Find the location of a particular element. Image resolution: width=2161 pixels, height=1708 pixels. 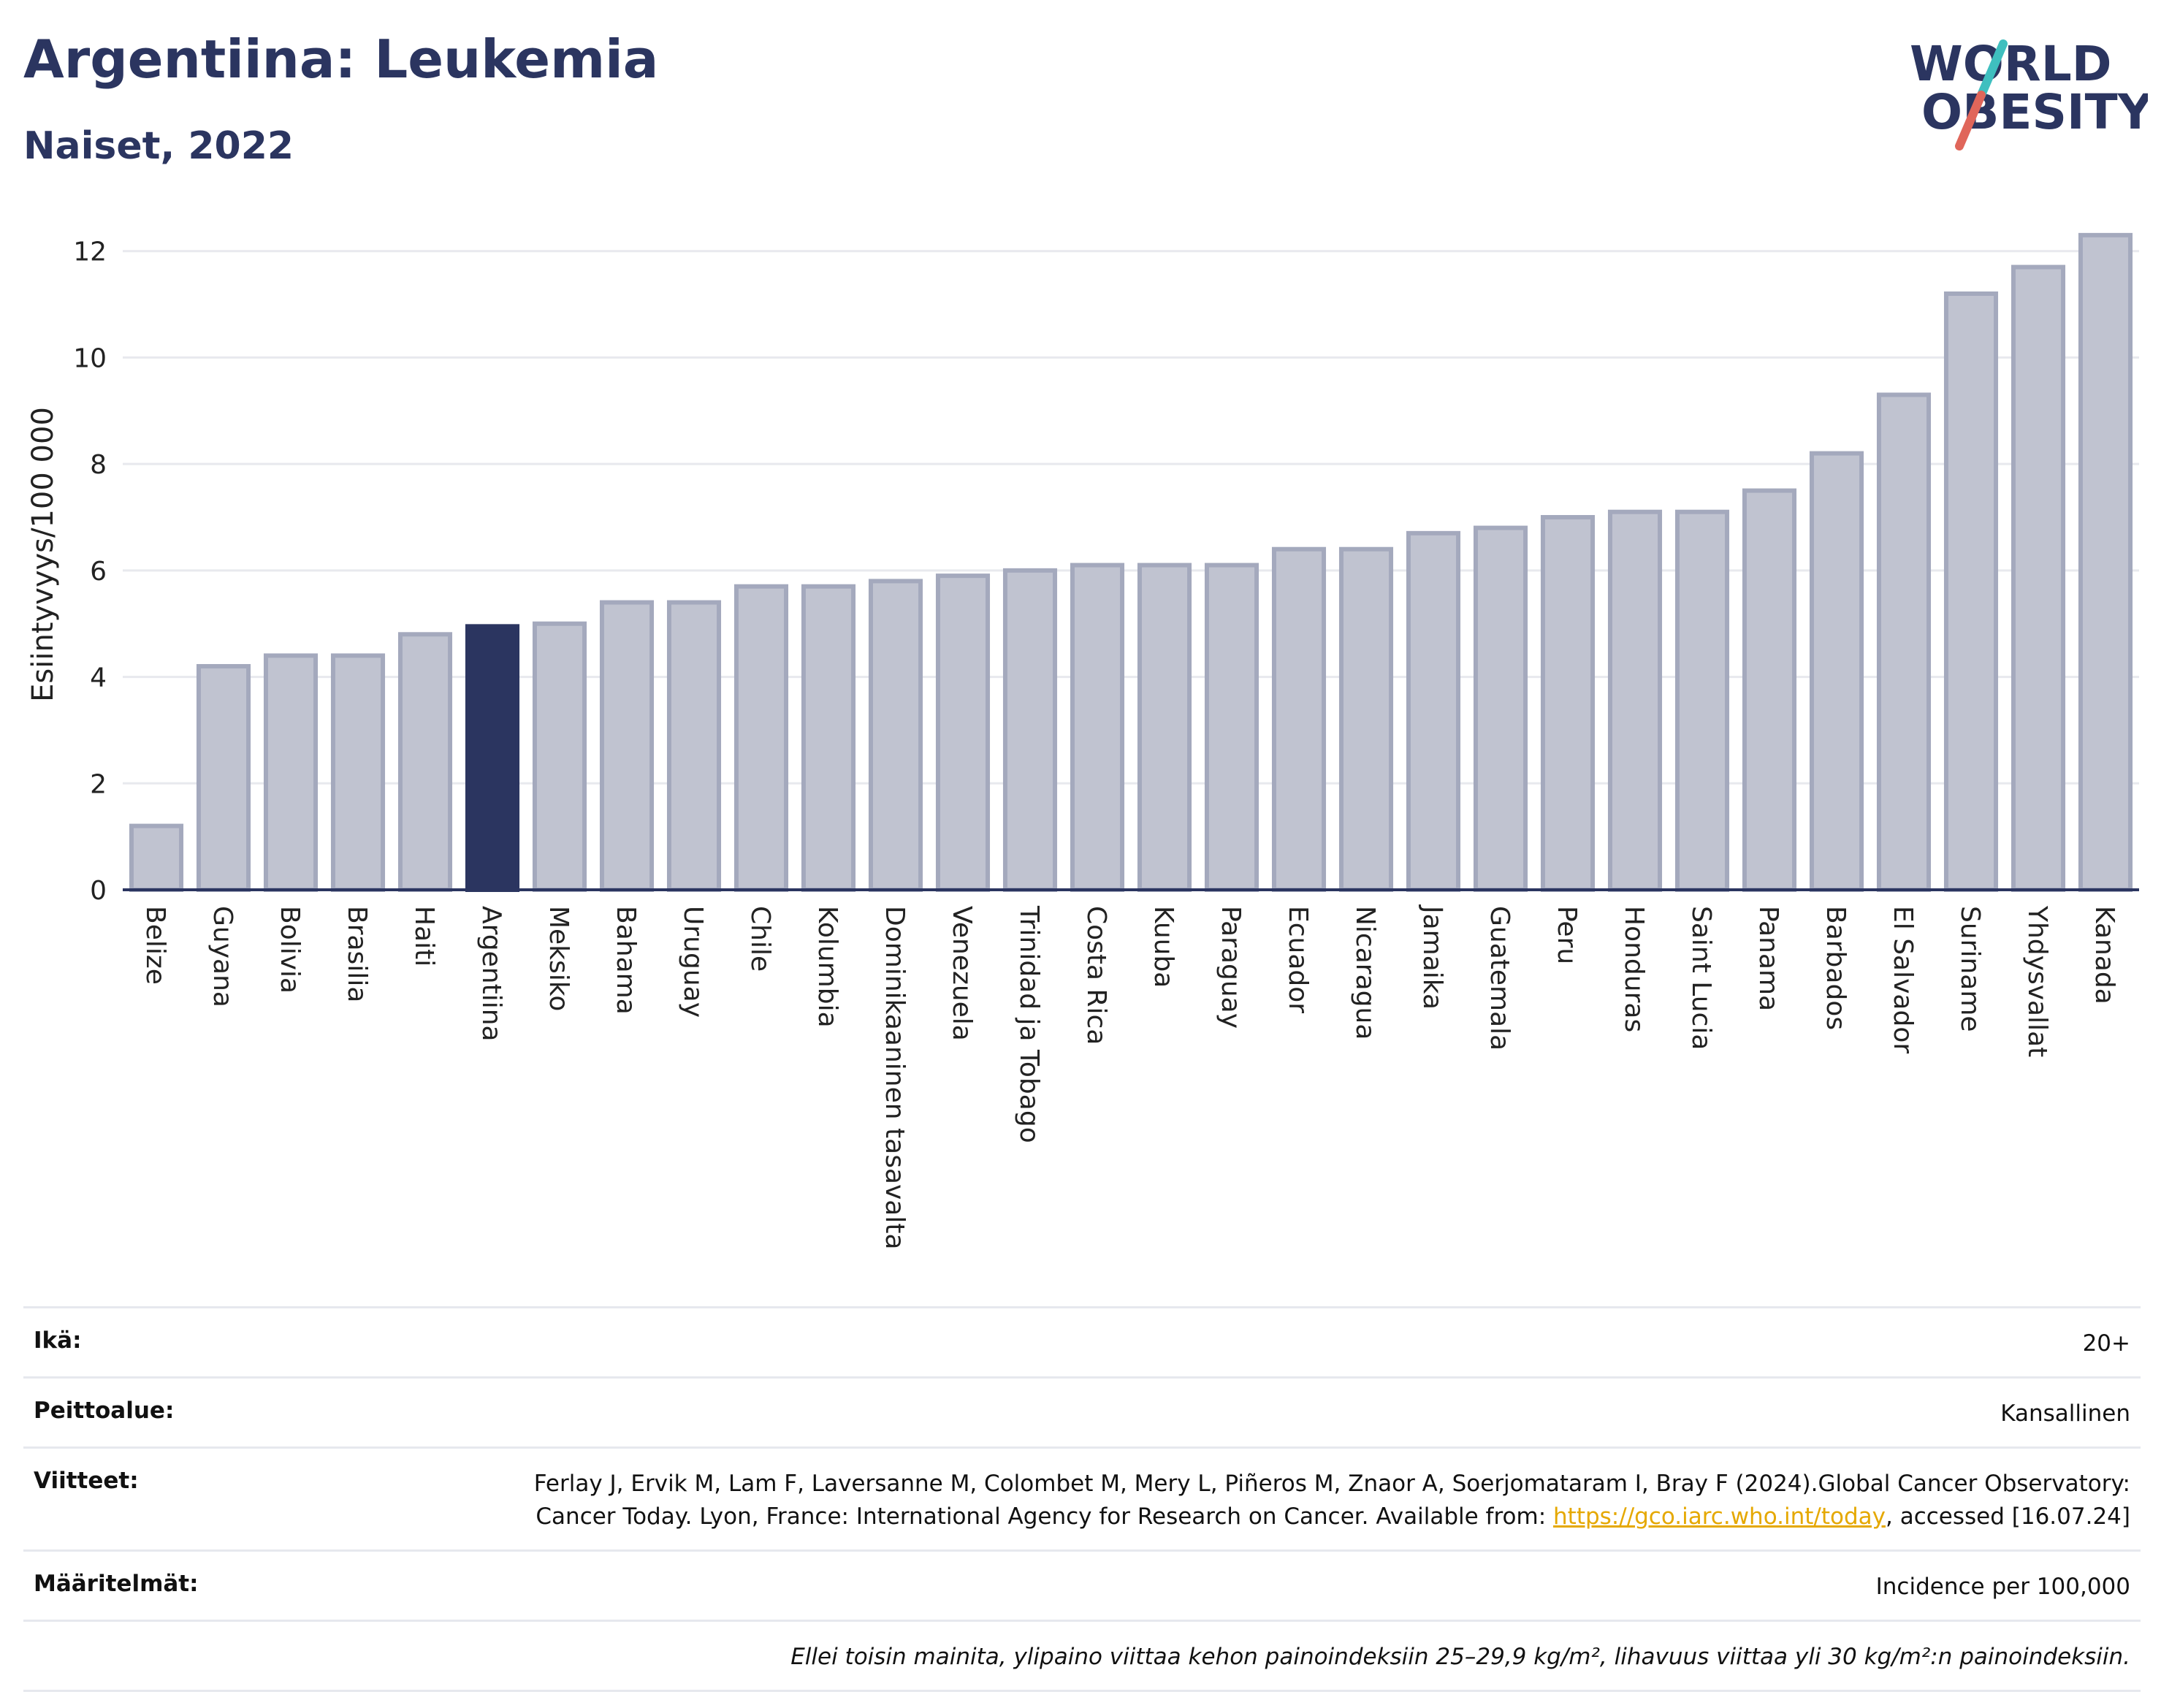

coverage-label: Peittoalue: is located at coordinates (105, 1410).